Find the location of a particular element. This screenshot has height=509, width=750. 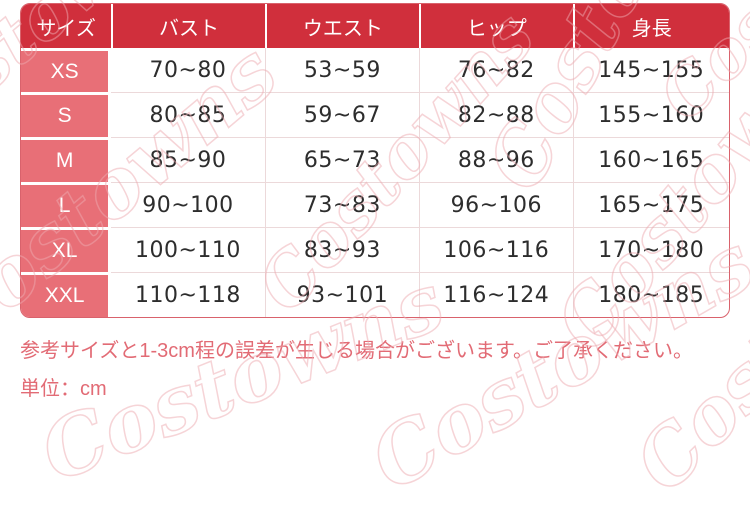

height-cell: 170~180 is located at coordinates (650, 249).